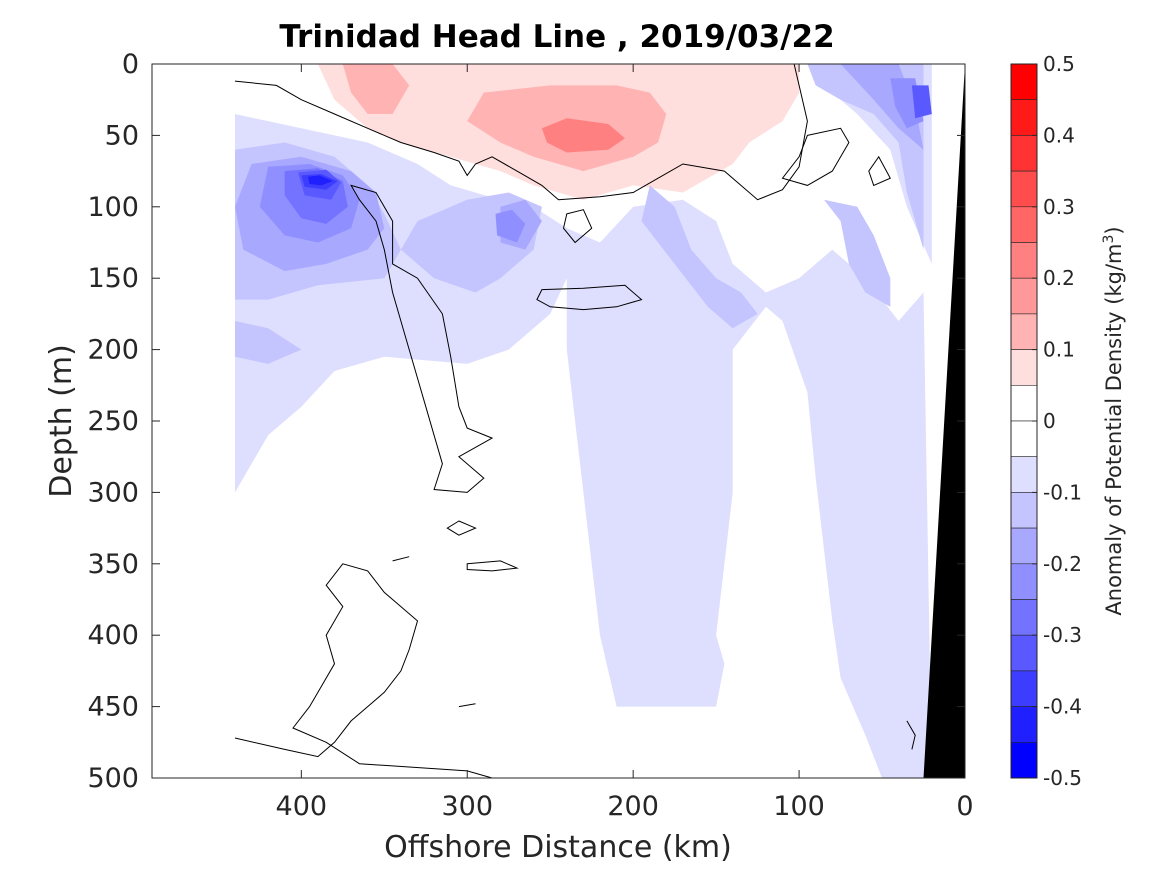  Describe the element at coordinates (1059, 350) in the screenshot. I see `colorbar-tick-label: 0.1` at that location.